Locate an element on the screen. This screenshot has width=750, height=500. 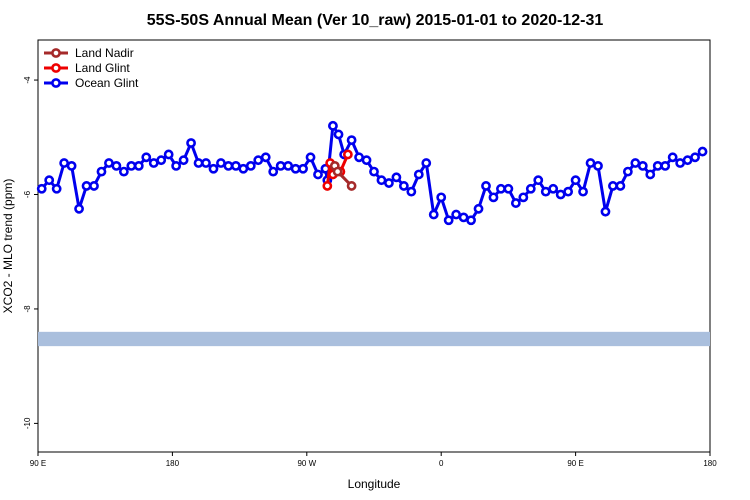
legend-item-land-nadir: Land Nadir is located at coordinates (89, 53).